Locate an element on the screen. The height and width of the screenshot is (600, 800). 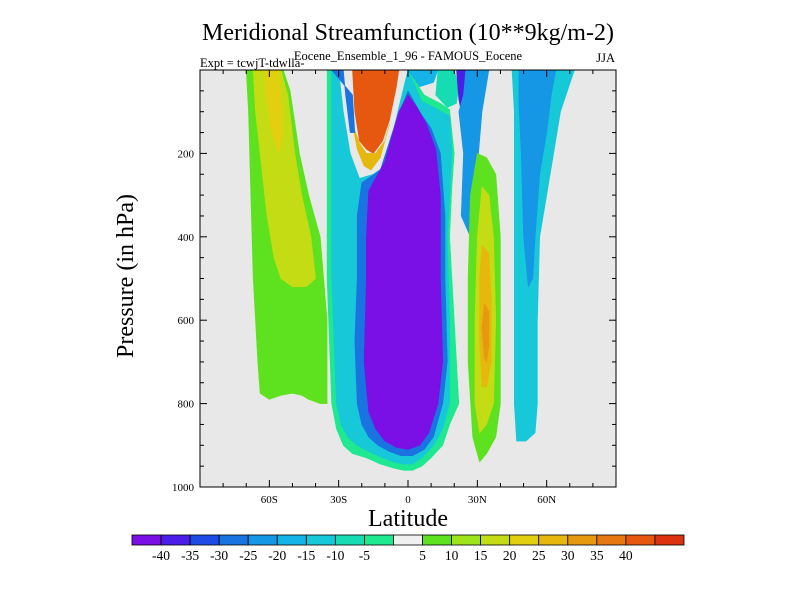
experiment-label: Expt = tcwjT-tdwlla- is located at coordinates (252, 63).